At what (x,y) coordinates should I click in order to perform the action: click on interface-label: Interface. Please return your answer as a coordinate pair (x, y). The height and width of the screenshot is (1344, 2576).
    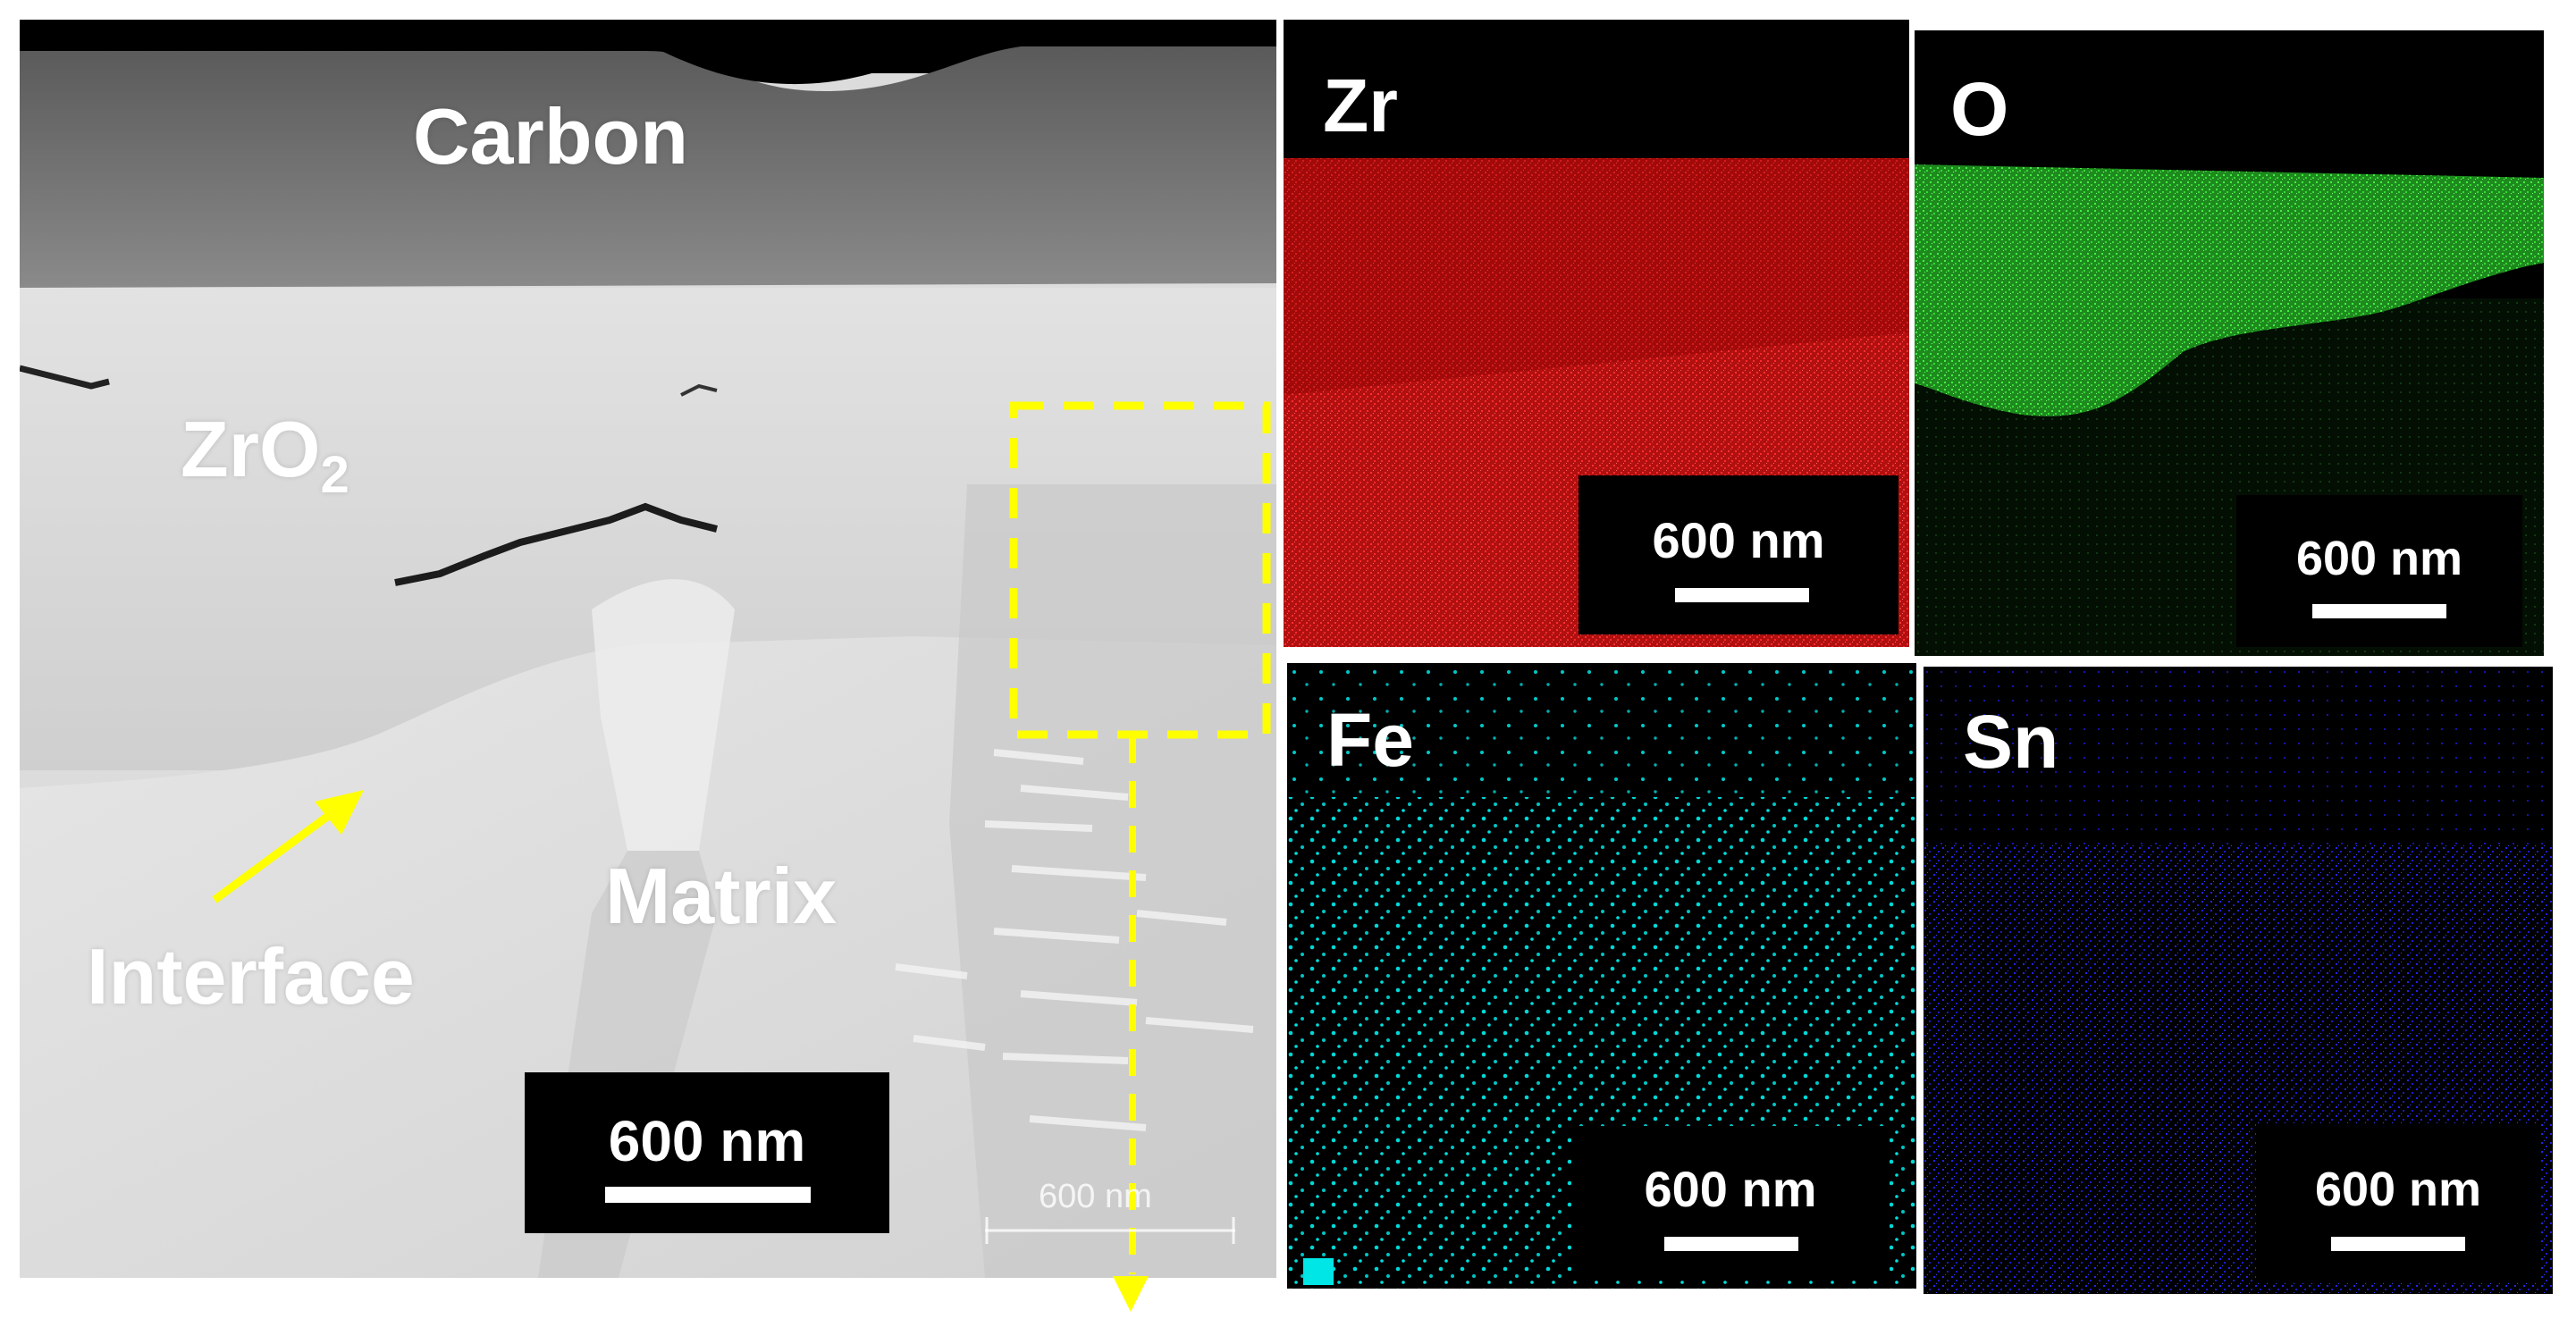
    Looking at the image, I should click on (251, 976).